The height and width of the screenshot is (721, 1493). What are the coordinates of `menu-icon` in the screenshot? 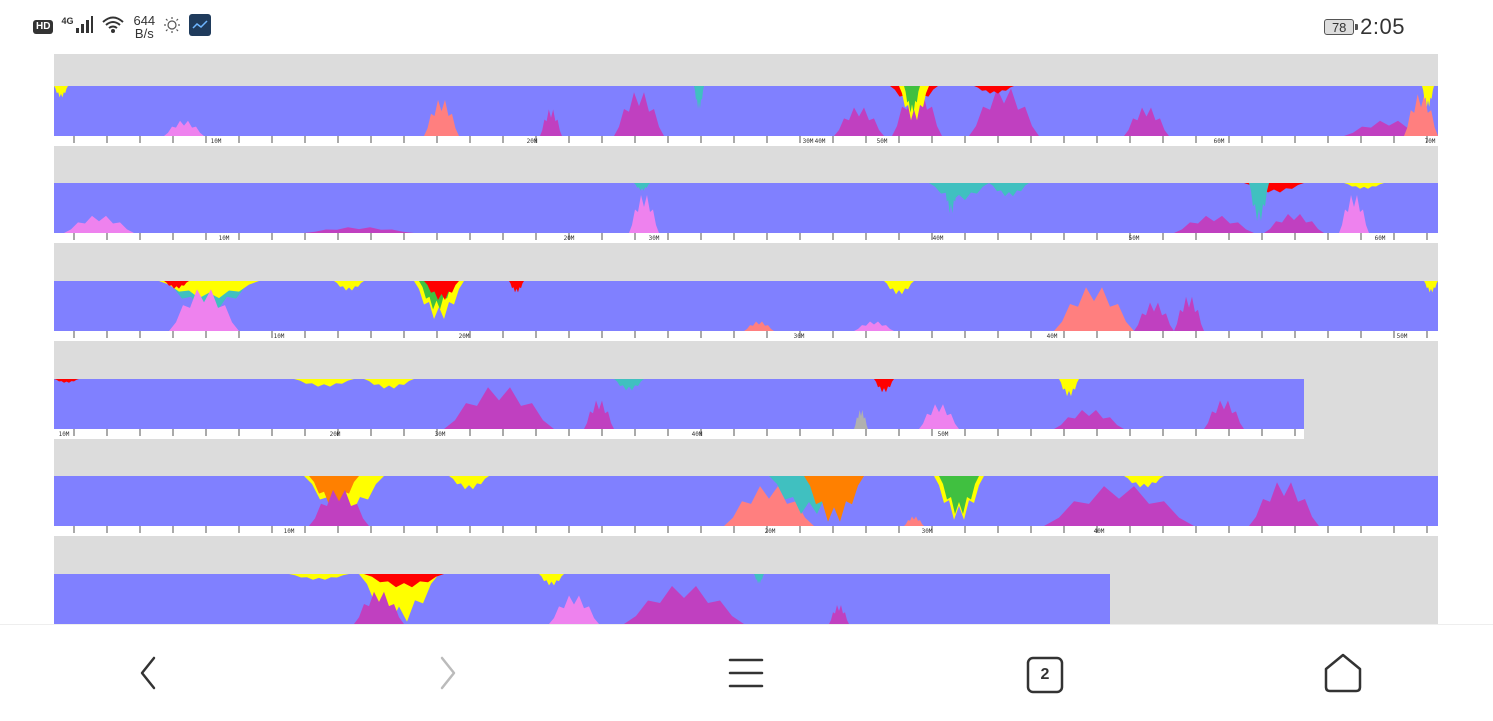 It's located at (746, 675).